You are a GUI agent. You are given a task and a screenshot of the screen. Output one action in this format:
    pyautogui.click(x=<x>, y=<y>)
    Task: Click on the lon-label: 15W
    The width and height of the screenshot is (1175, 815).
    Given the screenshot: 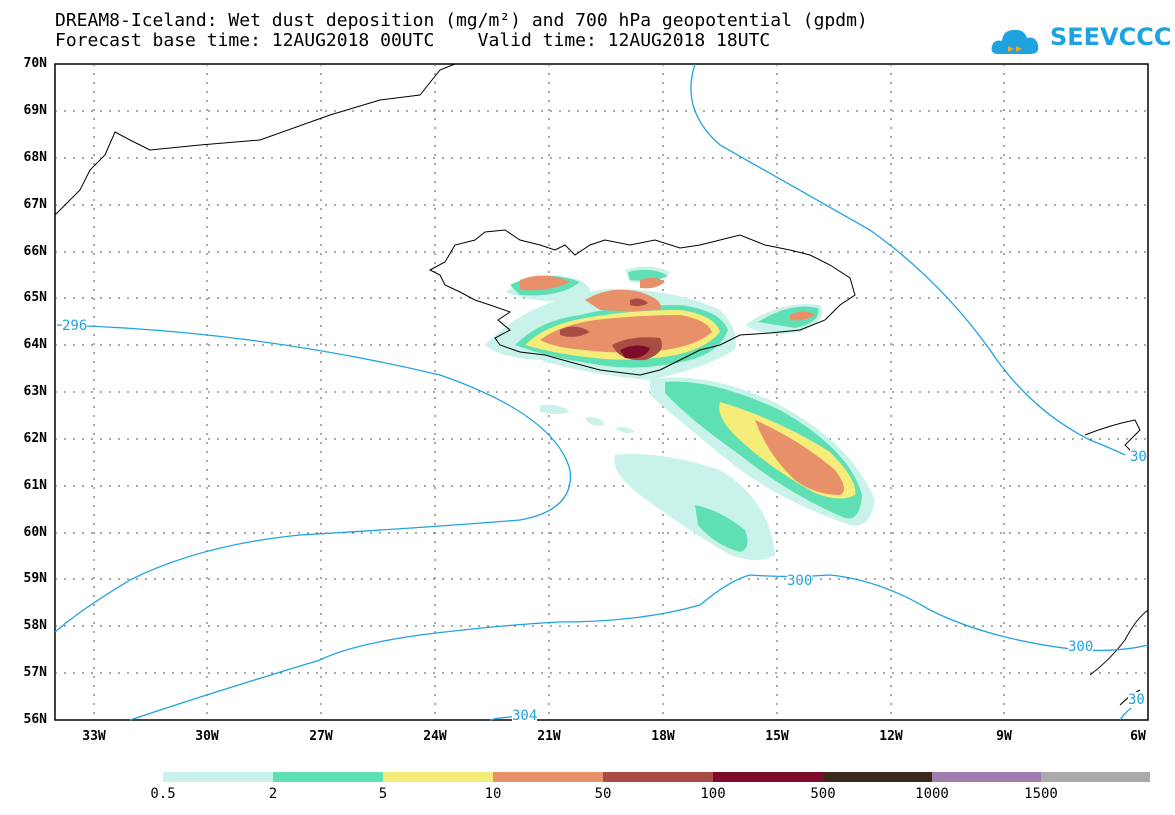 What is the action you would take?
    pyautogui.click(x=777, y=736)
    